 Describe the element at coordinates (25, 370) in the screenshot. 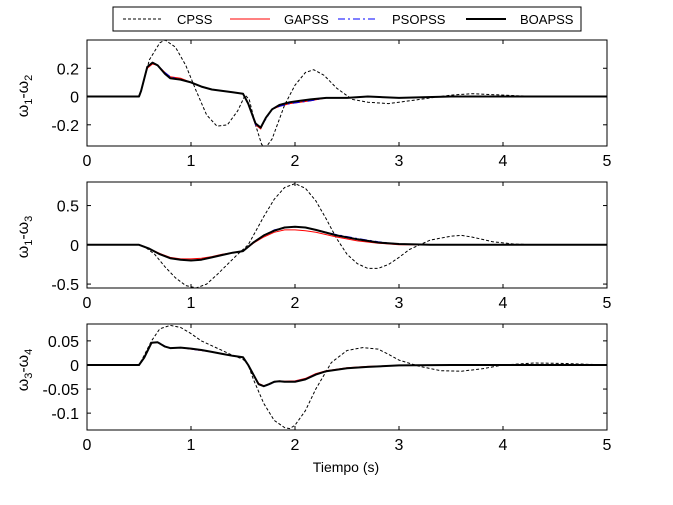

I see `ylabel-panel-3: ω3-ω4` at that location.